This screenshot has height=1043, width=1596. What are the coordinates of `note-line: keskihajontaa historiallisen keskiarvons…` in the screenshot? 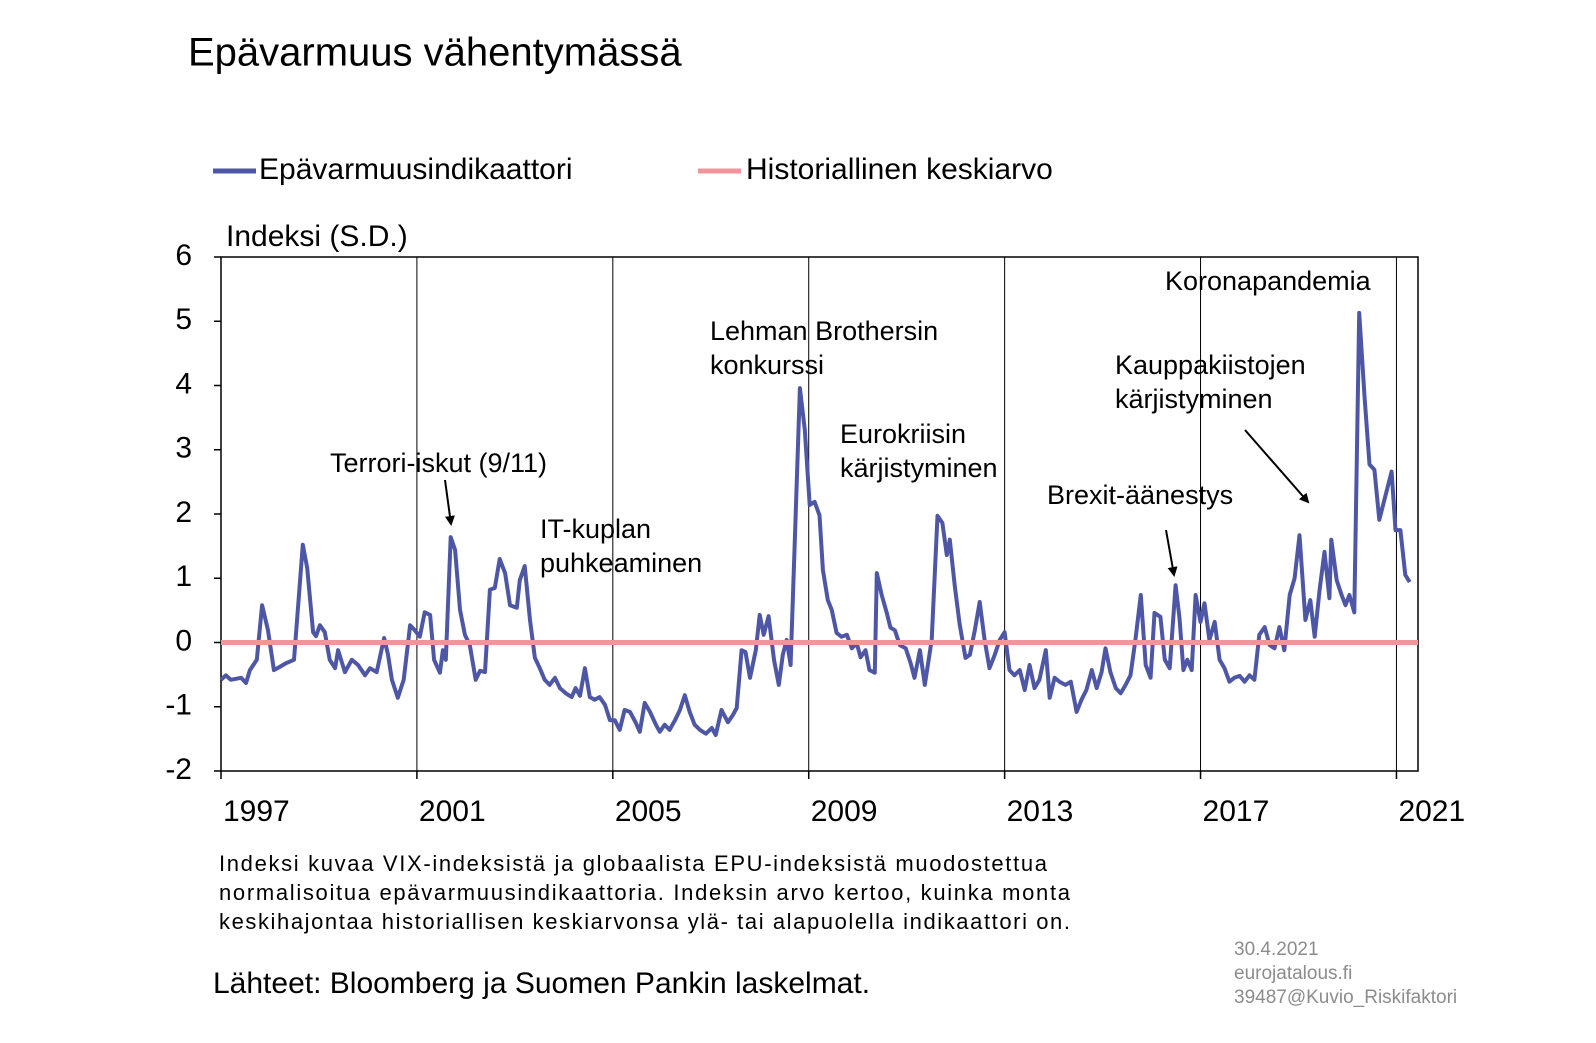 It's located at (644, 921).